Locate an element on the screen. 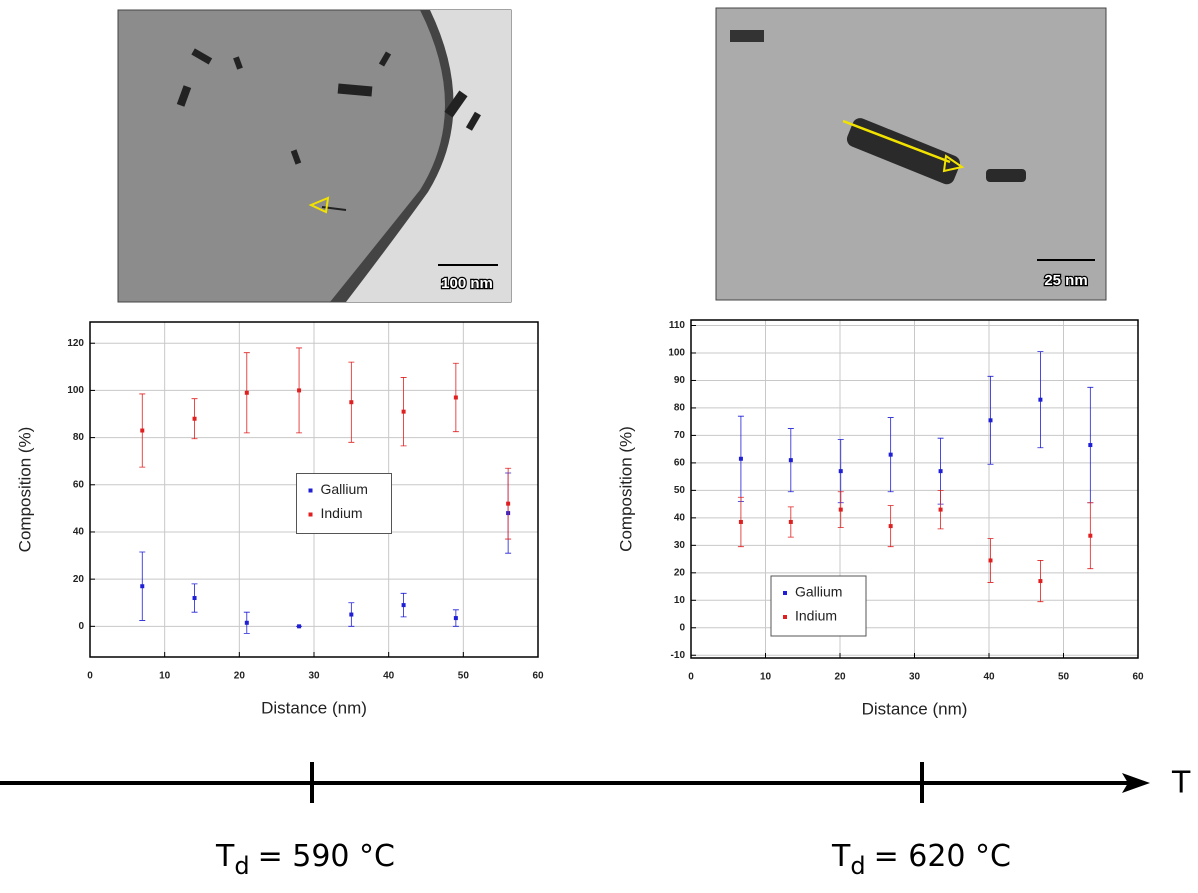  value: = 590 °C is located at coordinates (326, 856).